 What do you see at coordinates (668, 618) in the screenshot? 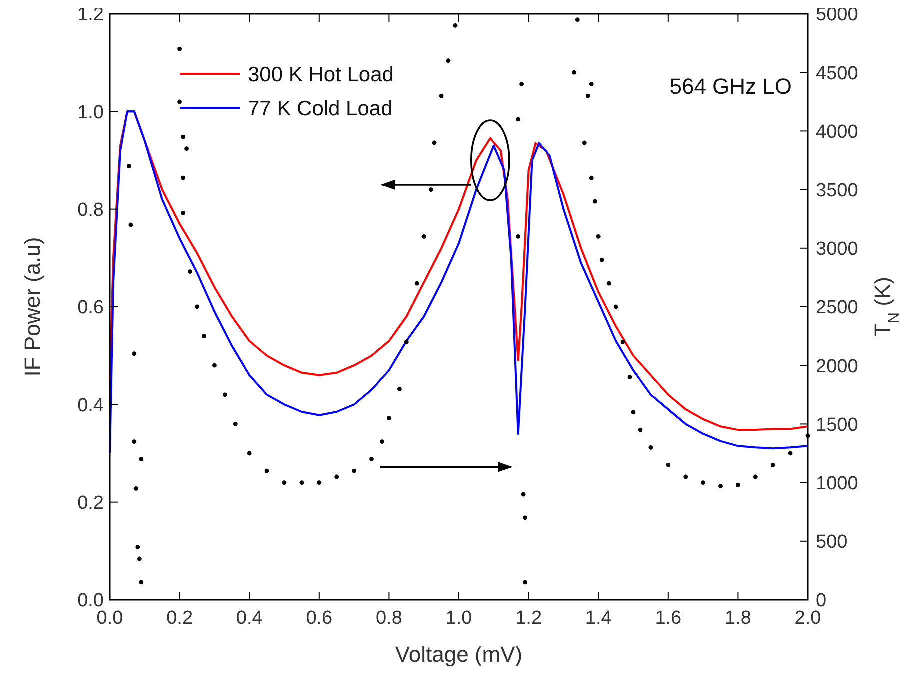
I see `x-tick-label: 1.6` at bounding box center [668, 618].